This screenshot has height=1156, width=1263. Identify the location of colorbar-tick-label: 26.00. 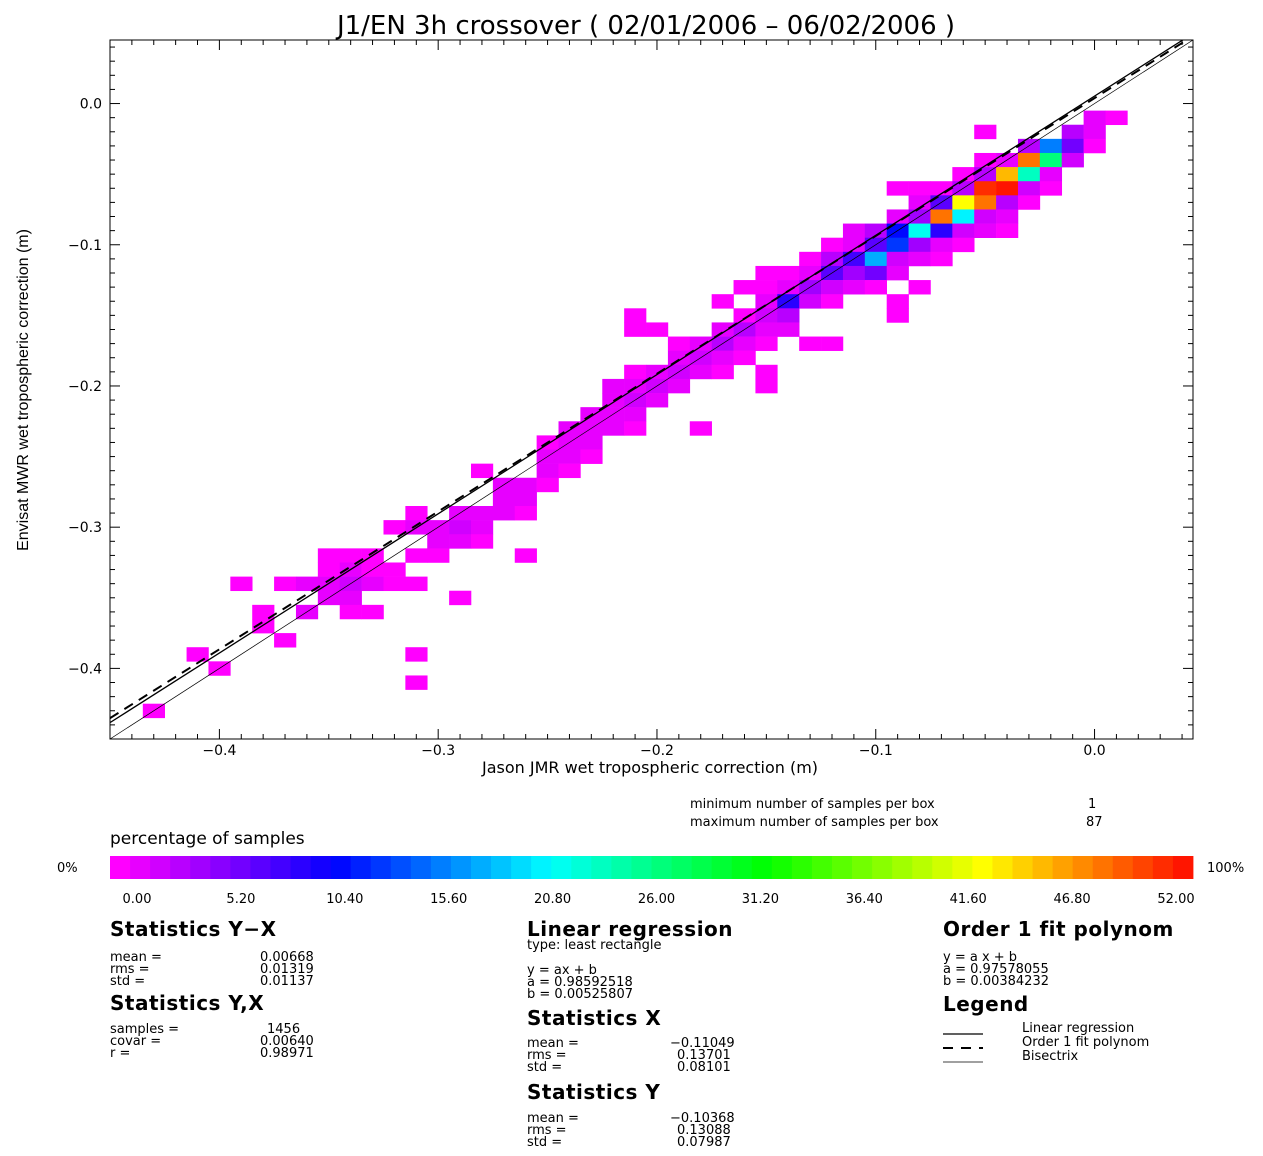
(656, 899).